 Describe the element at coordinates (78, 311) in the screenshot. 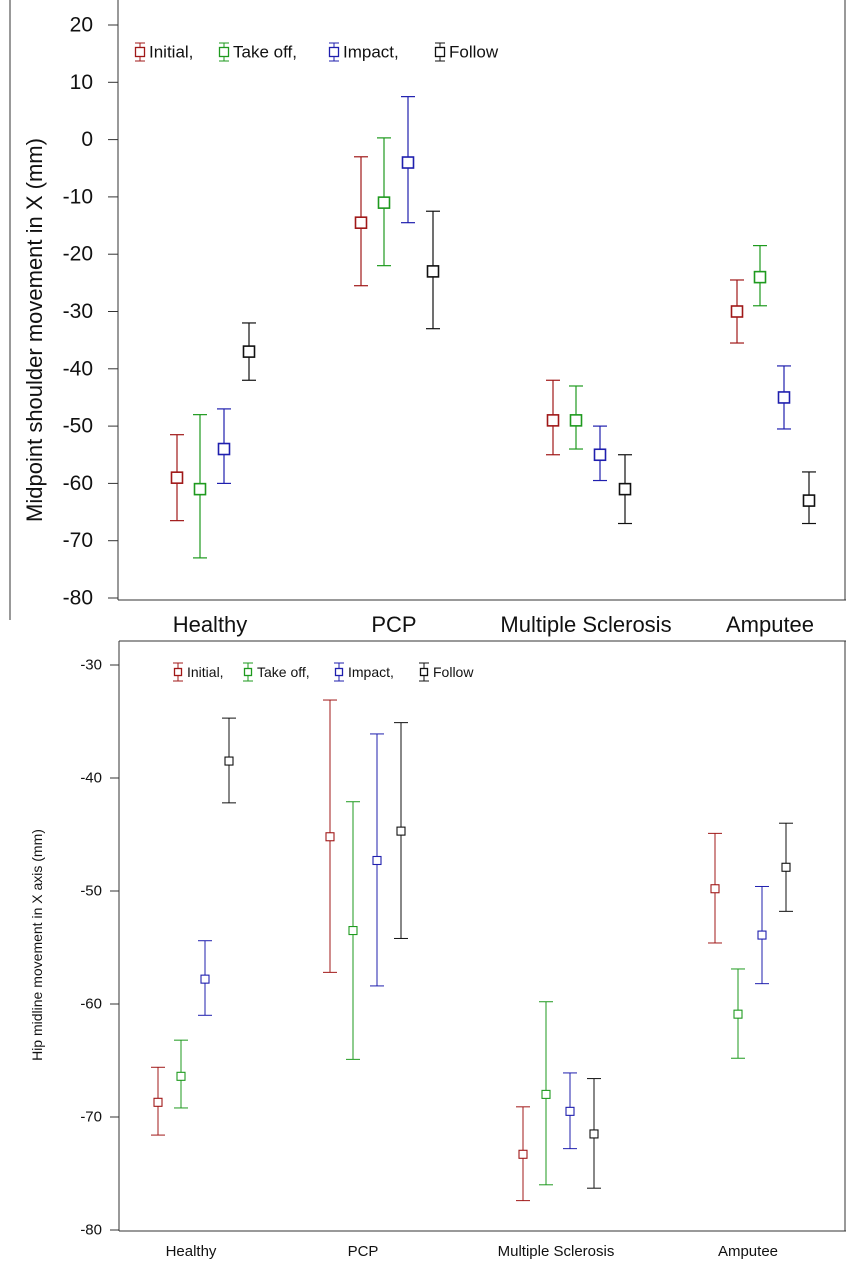

I see `top-y-tick-label: -30` at that location.